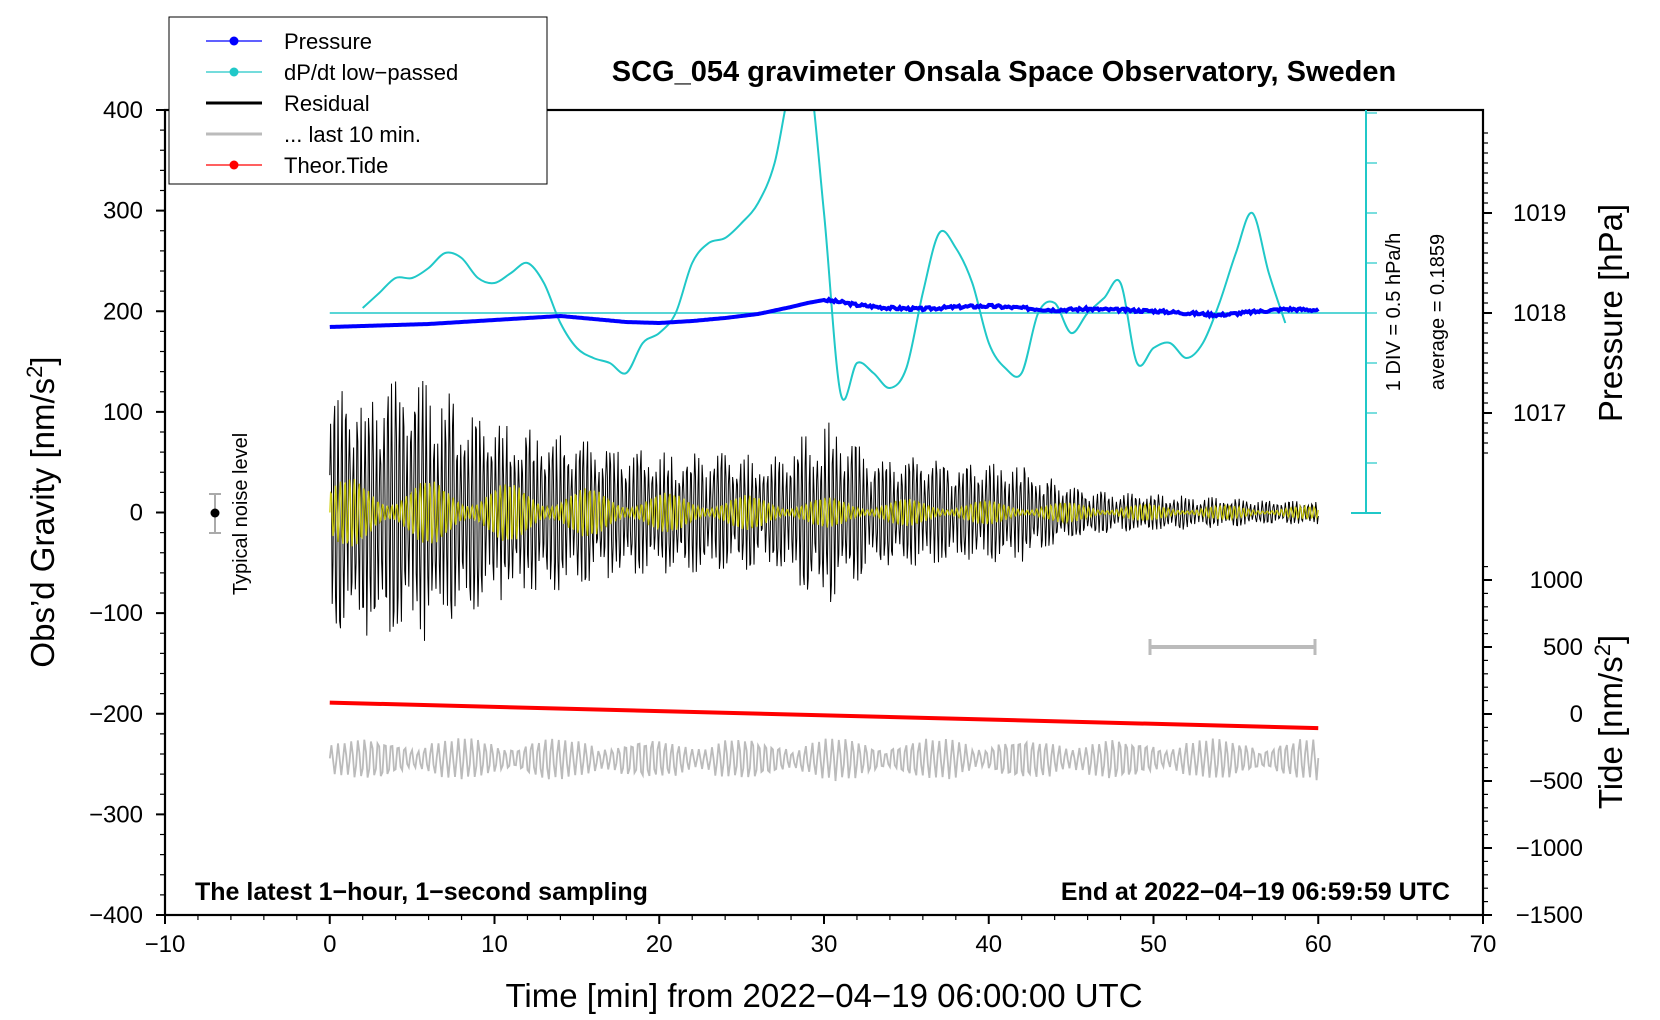 The width and height of the screenshot is (1660, 1020). What do you see at coordinates (116, 714) in the screenshot?
I see `y-tick-label: −200` at bounding box center [116, 714].